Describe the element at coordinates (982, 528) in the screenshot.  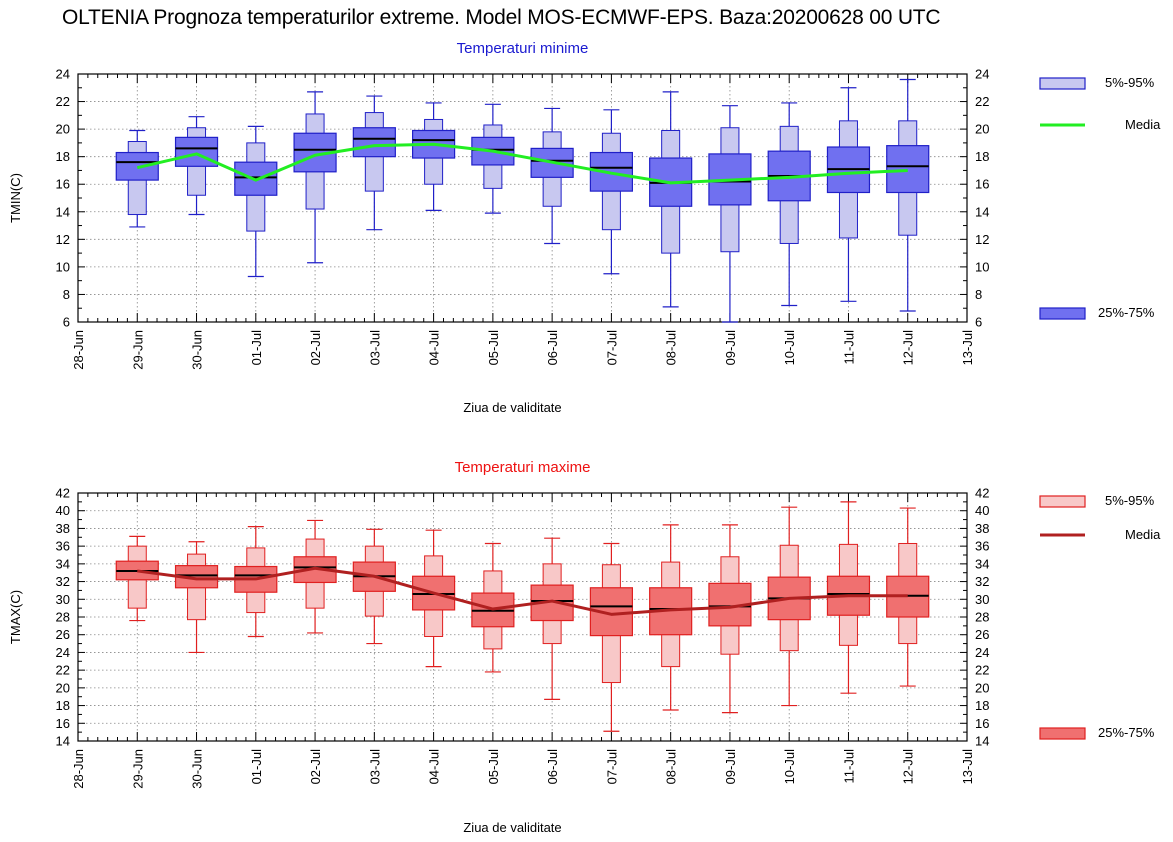
I see `y-tick-label-right: 38` at that location.